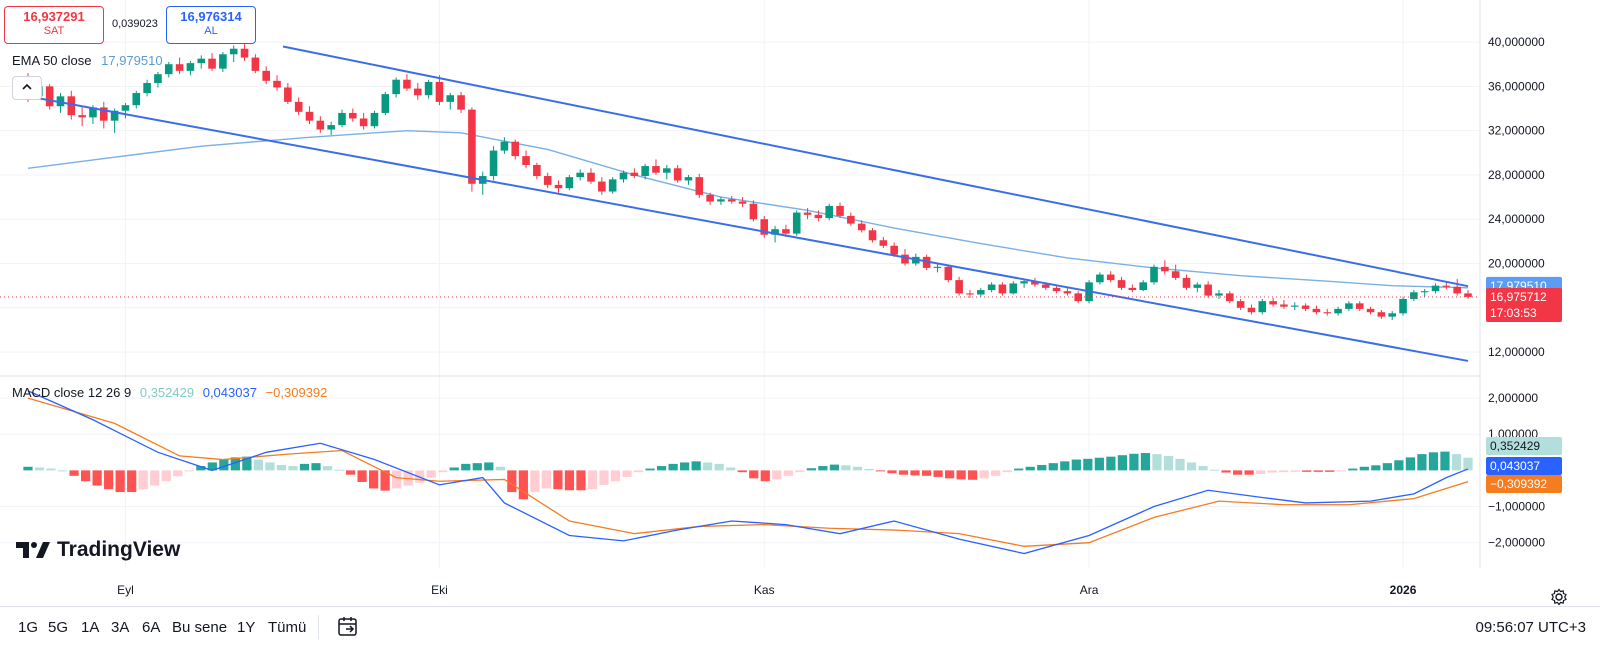 Image resolution: width=1600 pixels, height=661 pixels. I want to click on time-axis-tick: 2026, so click(1403, 590).